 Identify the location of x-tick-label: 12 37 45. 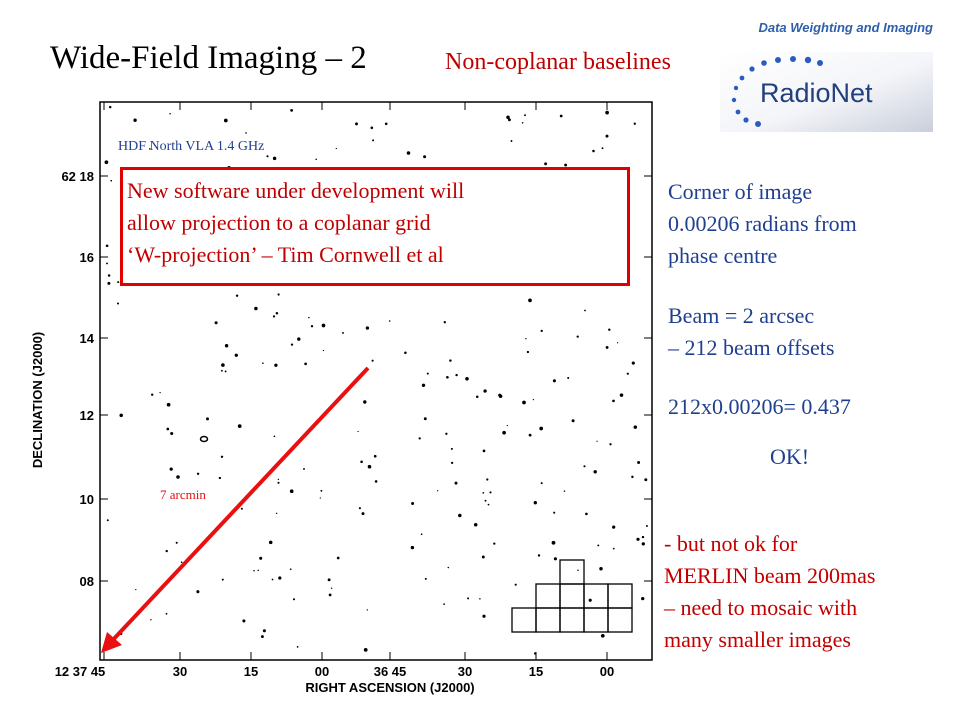
(80, 671).